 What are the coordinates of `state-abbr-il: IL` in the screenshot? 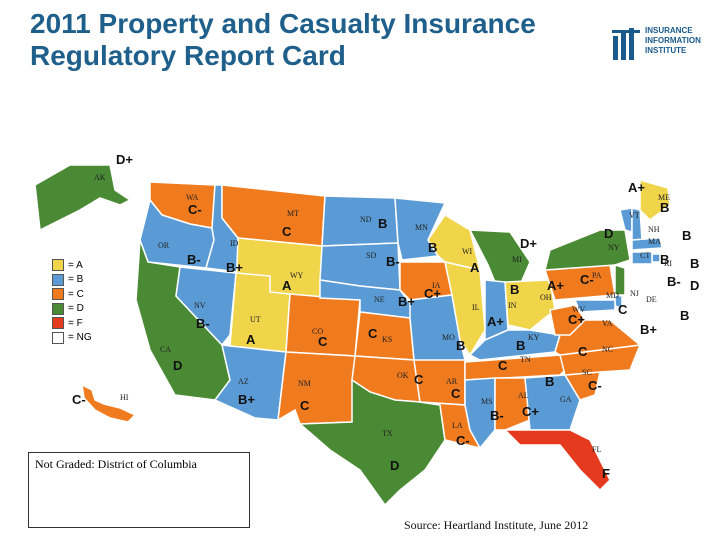 It's located at (476, 307).